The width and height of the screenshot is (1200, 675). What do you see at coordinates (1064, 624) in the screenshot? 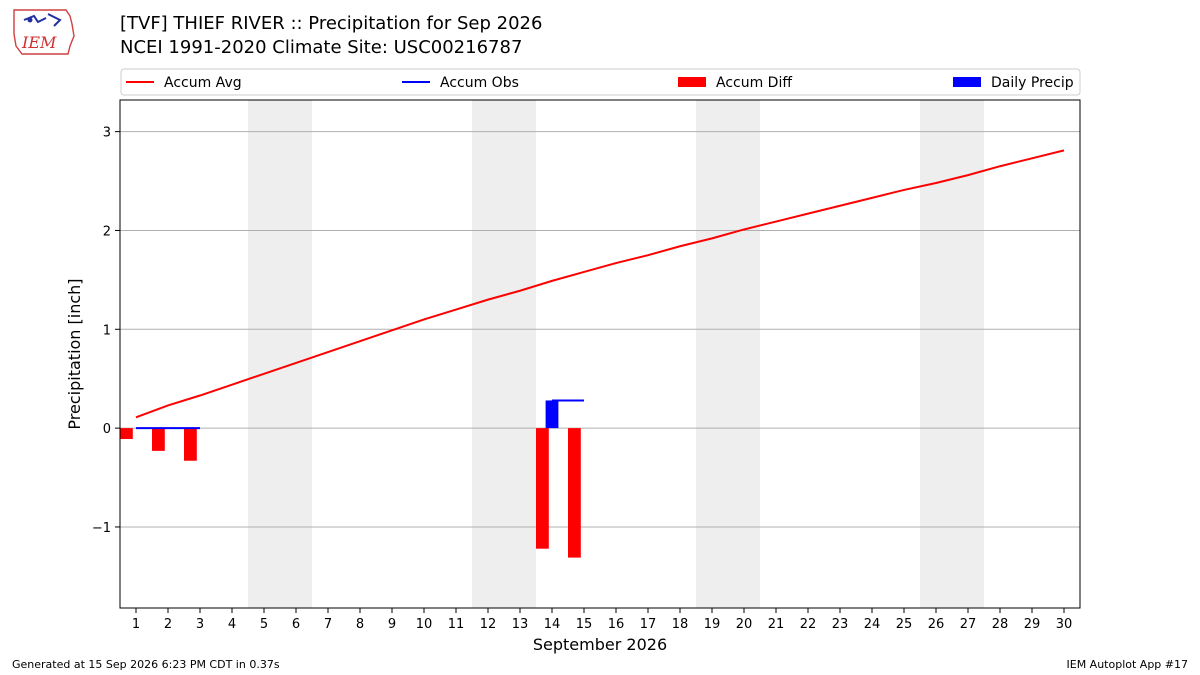
I see `x-tick-label: 30` at bounding box center [1064, 624].